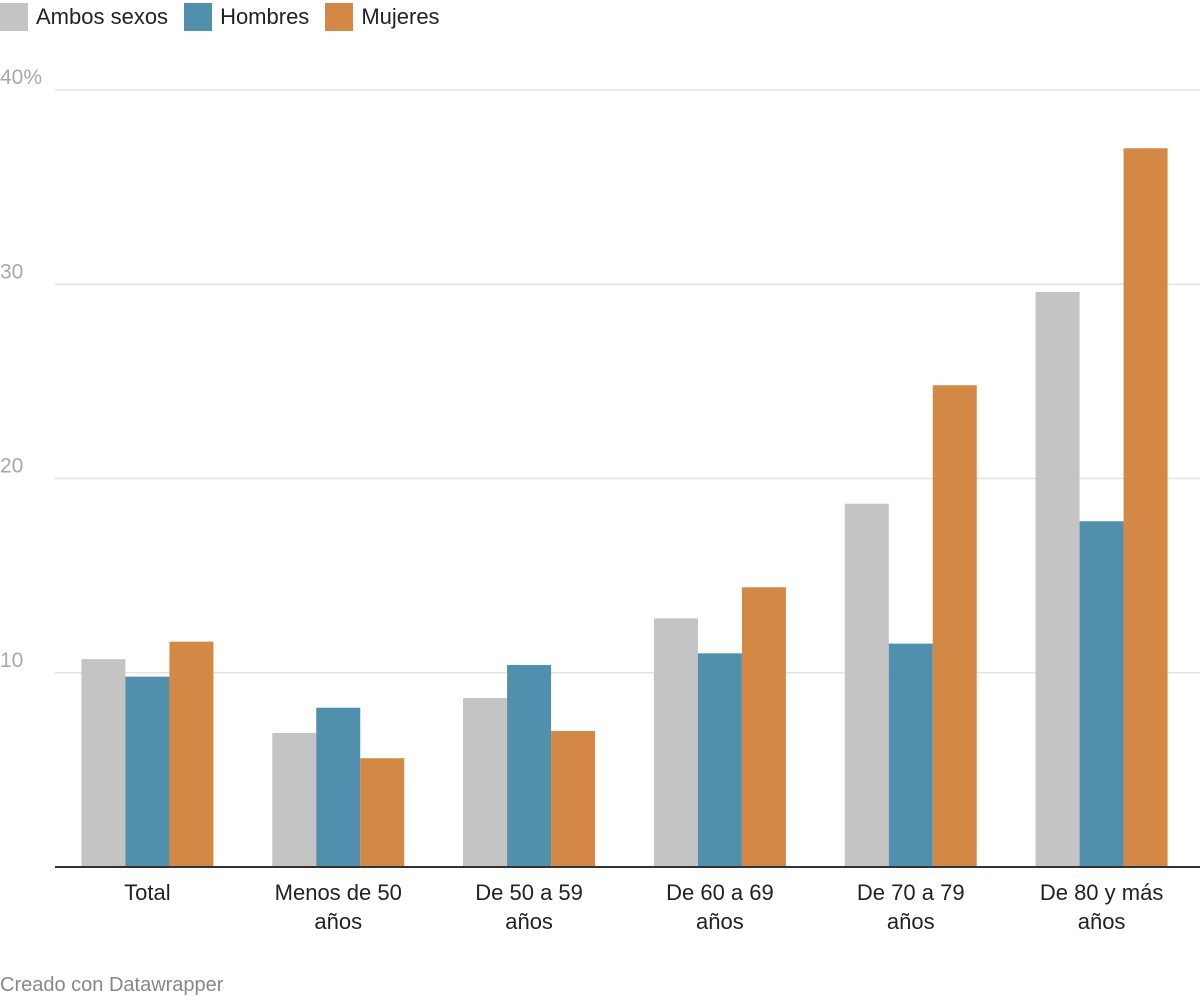 Image resolution: width=1200 pixels, height=1000 pixels. Describe the element at coordinates (529, 892) in the screenshot. I see `x-tick-label: De 50 a 59` at that location.